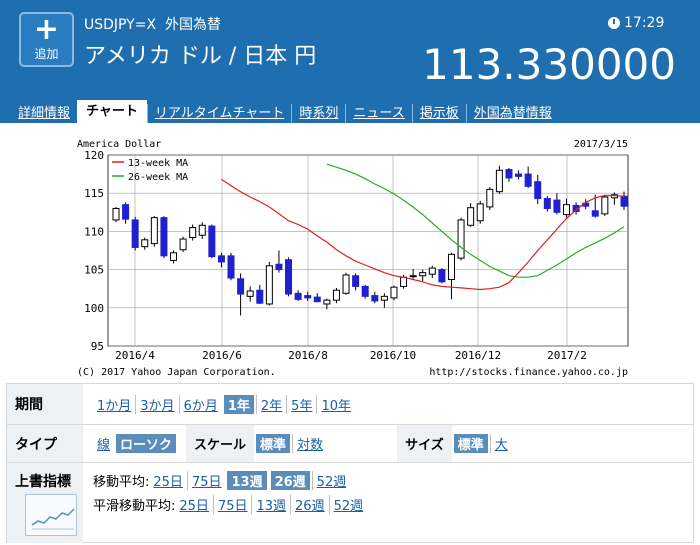 The height and width of the screenshot is (545, 700). I want to click on size-option-1: 大, so click(500, 443).